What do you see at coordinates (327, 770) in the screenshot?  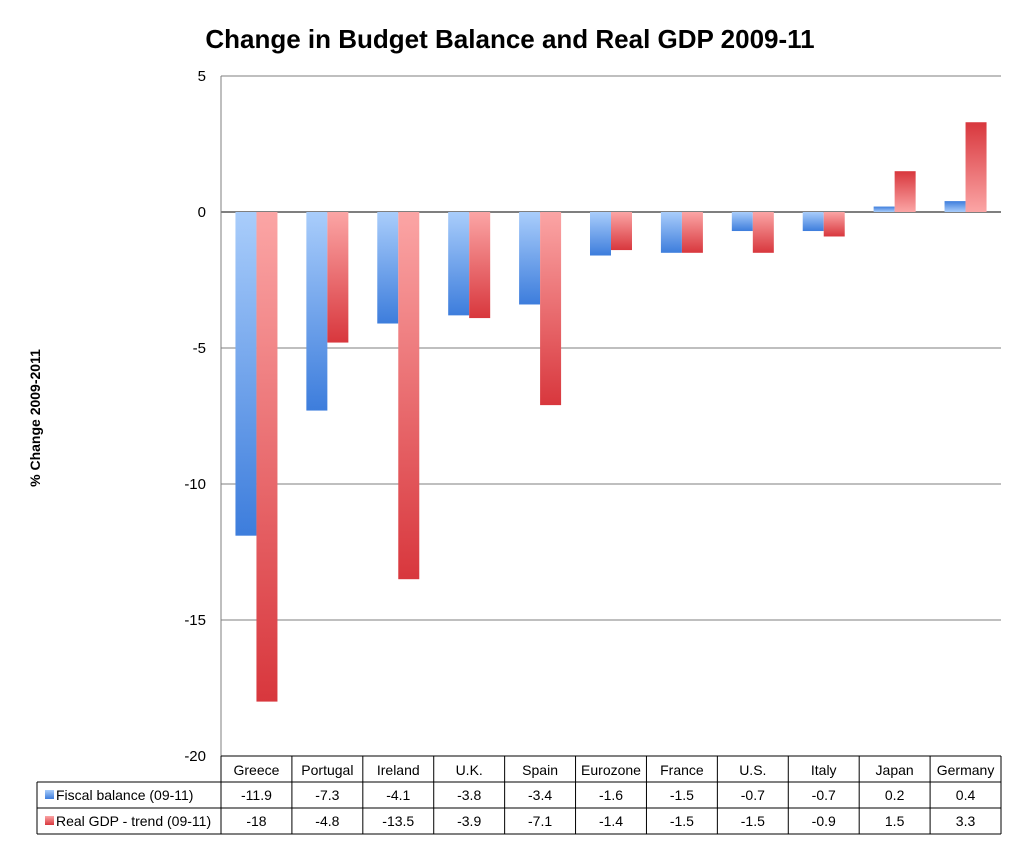 I see `category-label: Portugal` at bounding box center [327, 770].